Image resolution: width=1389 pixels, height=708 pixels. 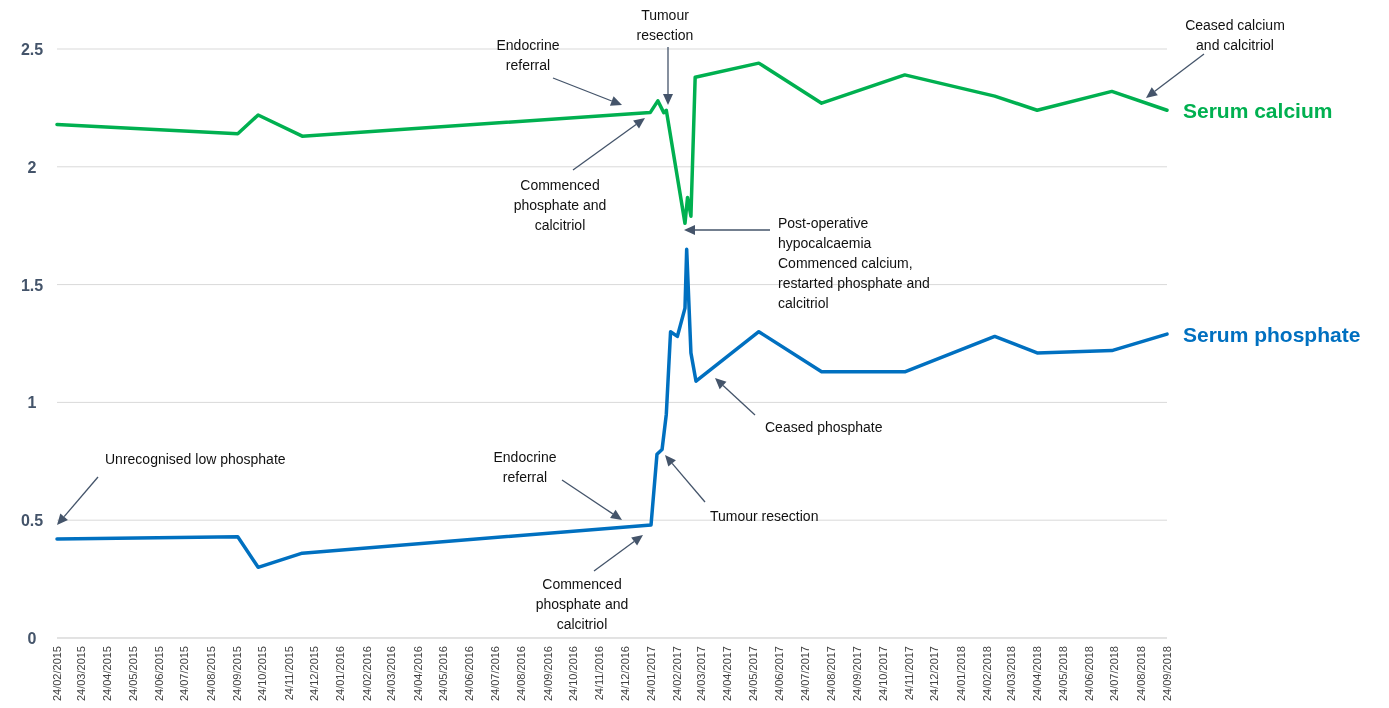 What do you see at coordinates (443, 674) in the screenshot?
I see `x-tick-label: 24/05/2016` at bounding box center [443, 674].